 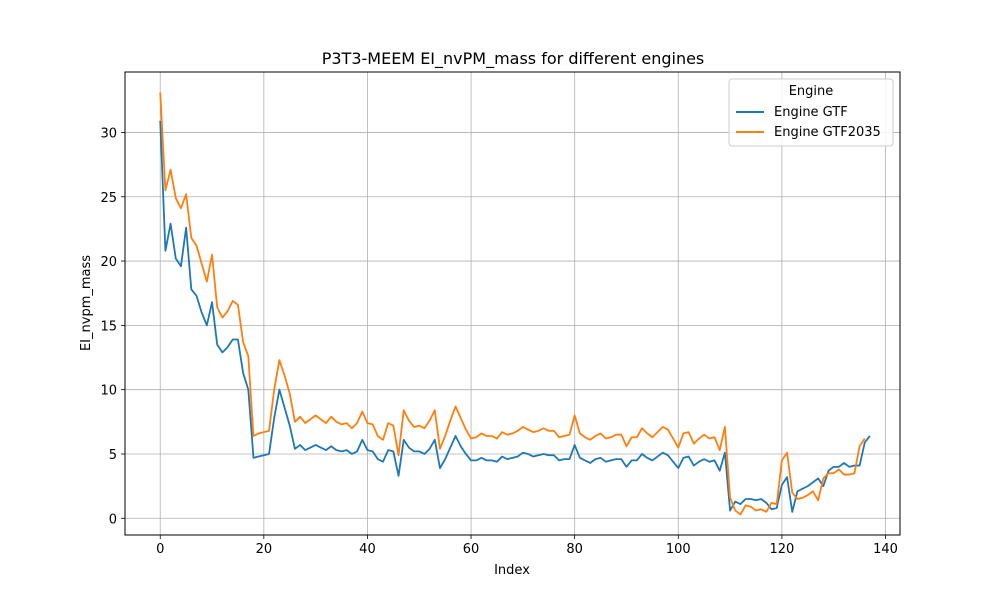 What do you see at coordinates (108, 133) in the screenshot?
I see `y-tick-label: 30` at bounding box center [108, 133].